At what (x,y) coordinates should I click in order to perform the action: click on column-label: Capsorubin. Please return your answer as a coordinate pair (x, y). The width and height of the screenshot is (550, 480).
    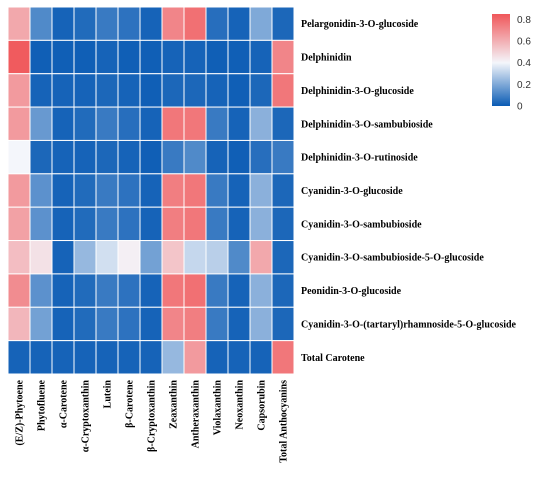
    Looking at the image, I should click on (262, 405).